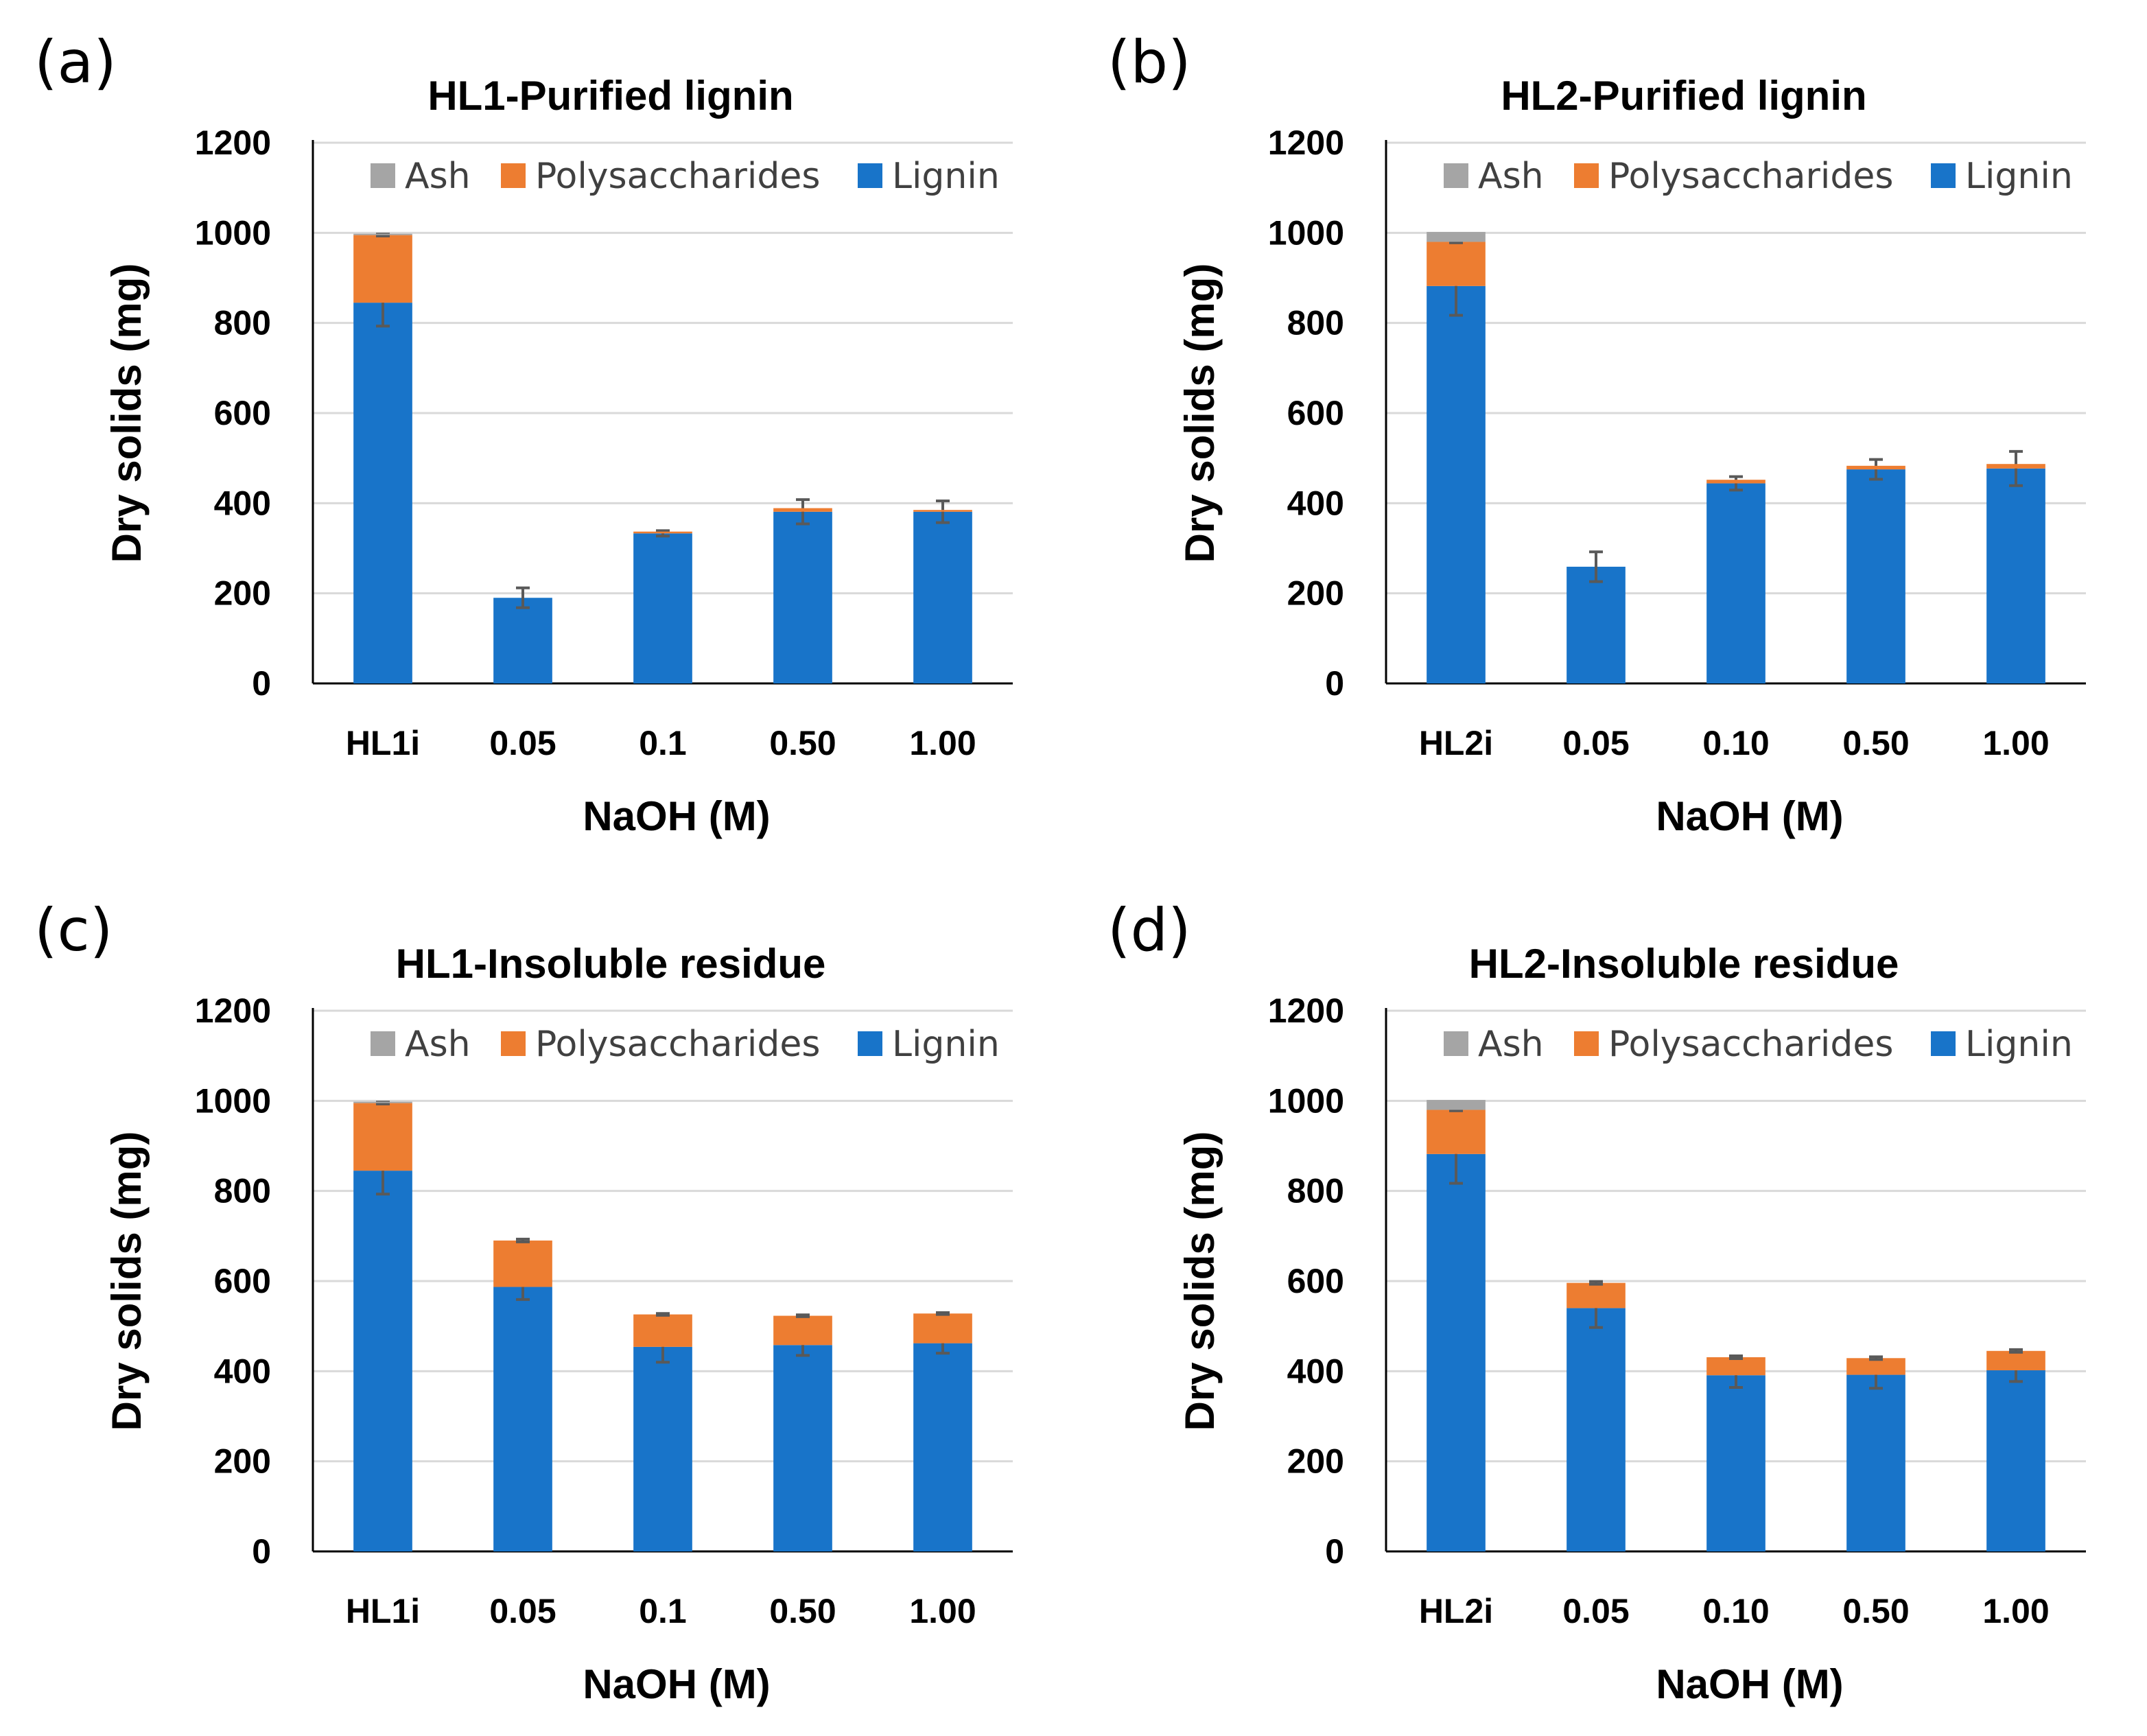 Image resolution: width=2147 pixels, height=1736 pixels. Describe the element at coordinates (1456, 1105) in the screenshot. I see `bar-ash-HL2i` at that location.